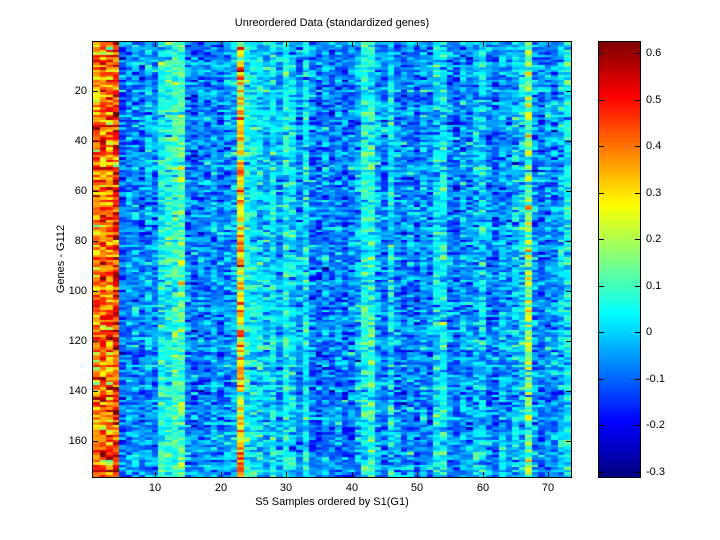 The image size is (720, 540). I want to click on colorbar-tick-label: -0.2, so click(655, 425).